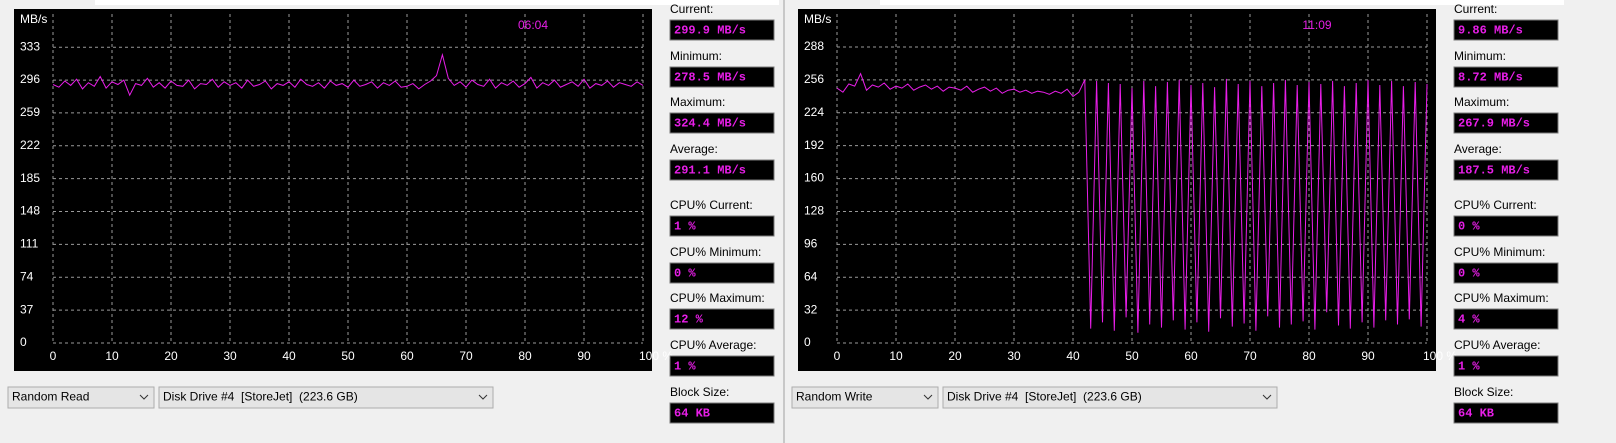 This screenshot has height=443, width=1616. What do you see at coordinates (834, 397) in the screenshot?
I see `test-dropdown-text: Random Write` at bounding box center [834, 397].